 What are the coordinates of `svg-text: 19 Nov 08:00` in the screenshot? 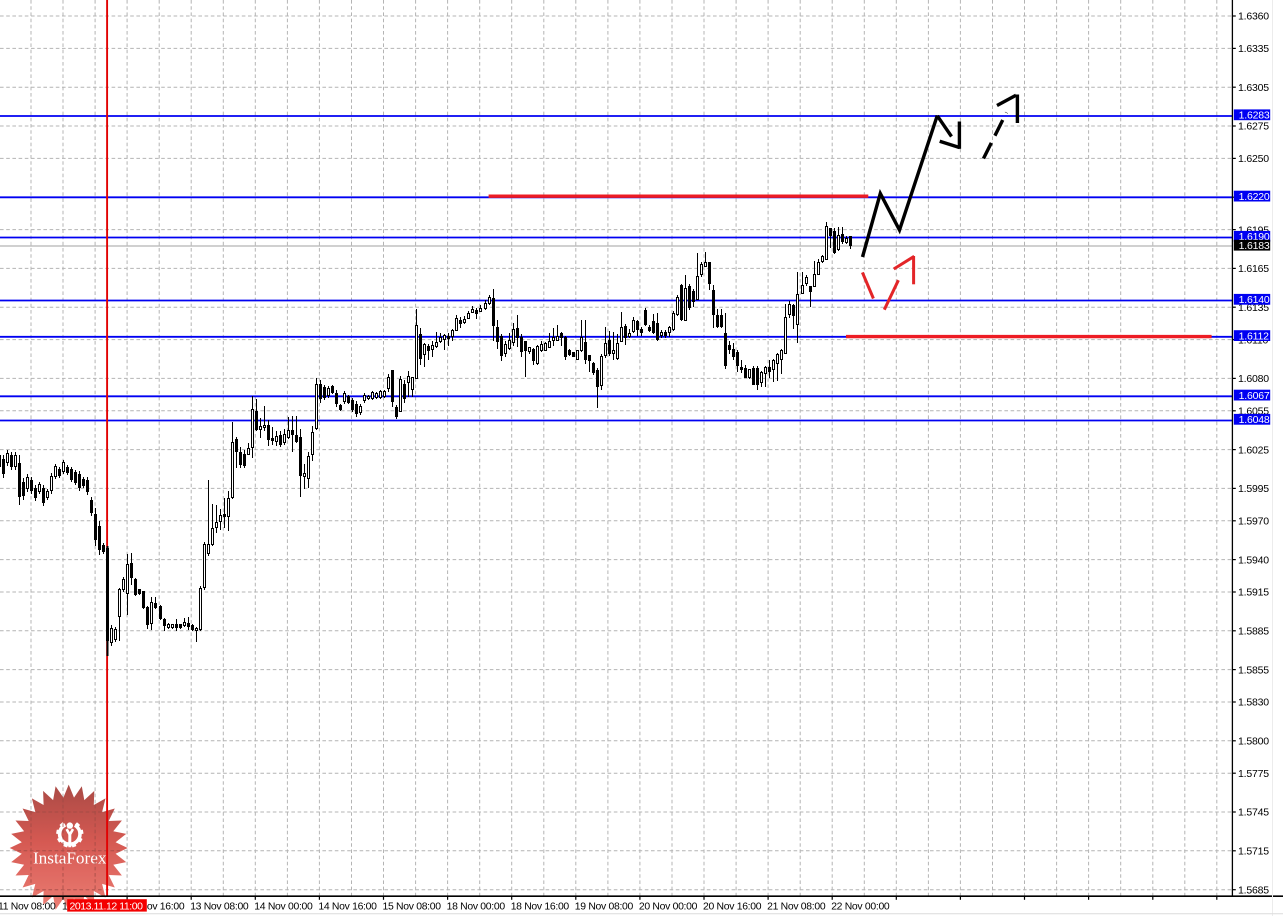 It's located at (604, 907).